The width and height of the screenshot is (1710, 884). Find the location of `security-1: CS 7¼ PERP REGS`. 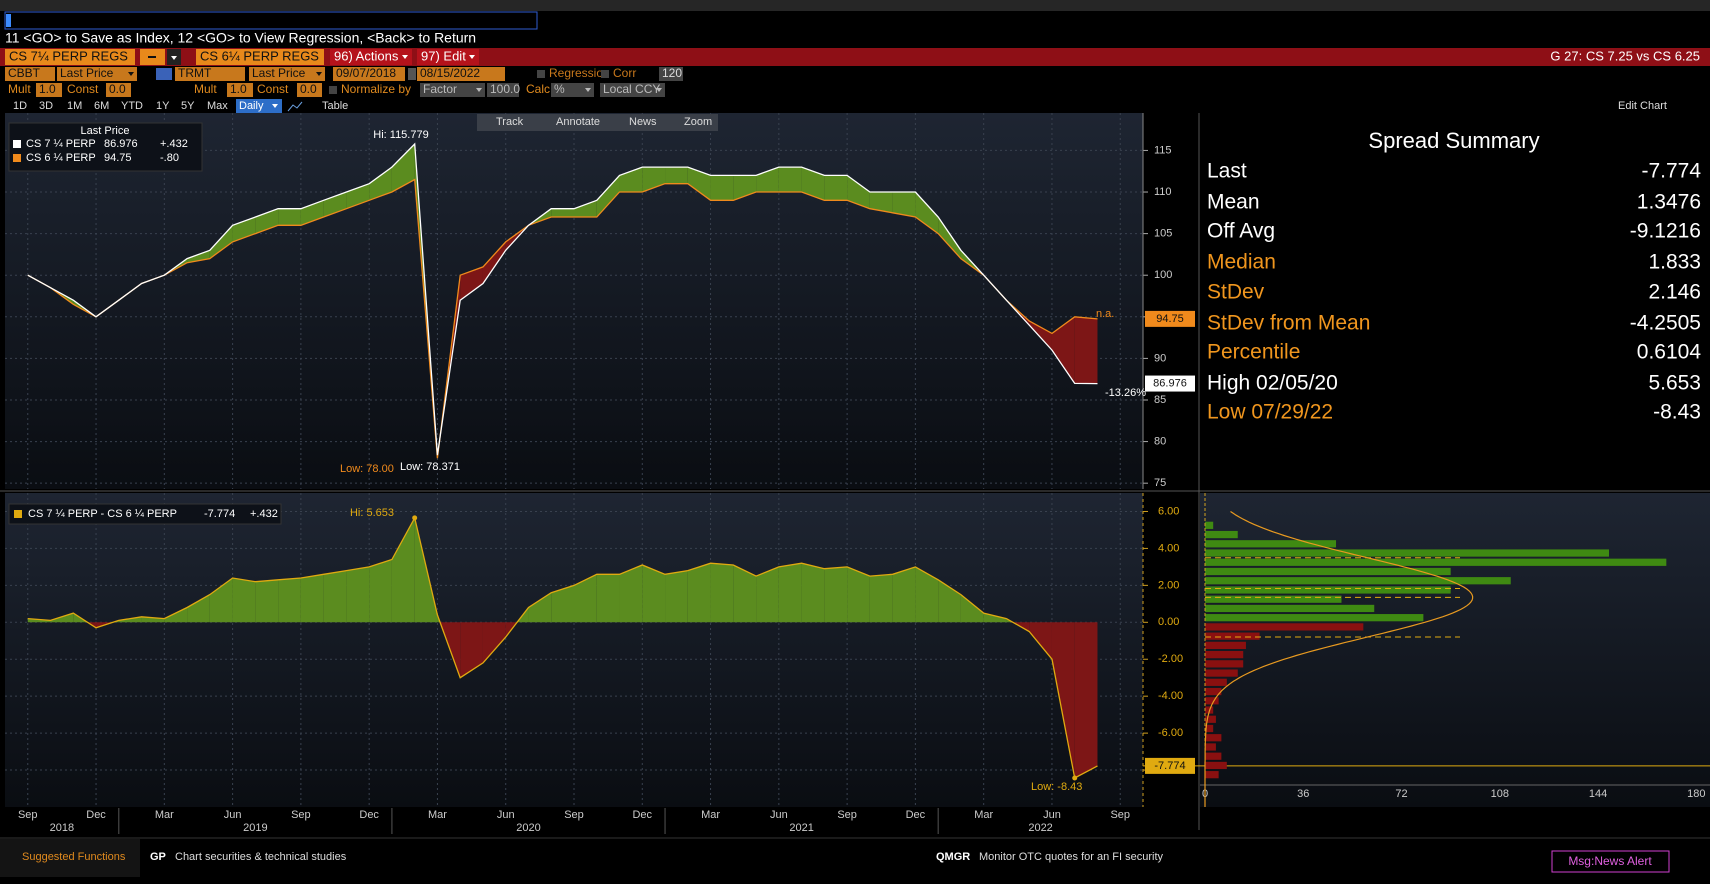

security-1: CS 7¼ PERP REGS is located at coordinates (68, 55).